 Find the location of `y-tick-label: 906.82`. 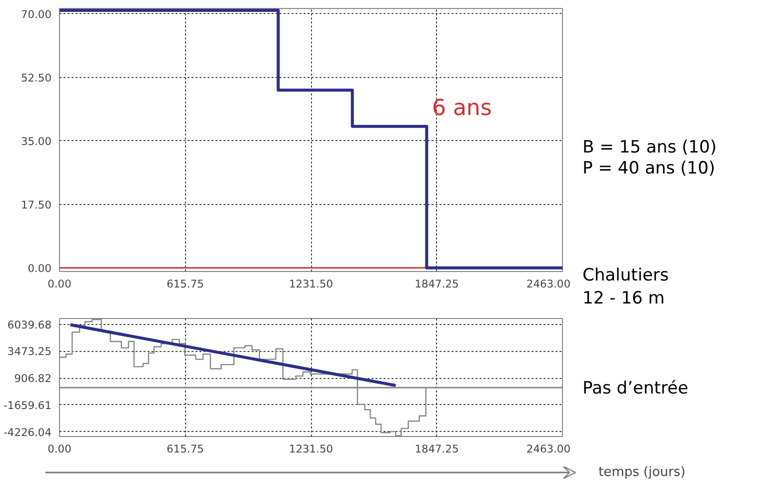

y-tick-label: 906.82 is located at coordinates (33, 379).